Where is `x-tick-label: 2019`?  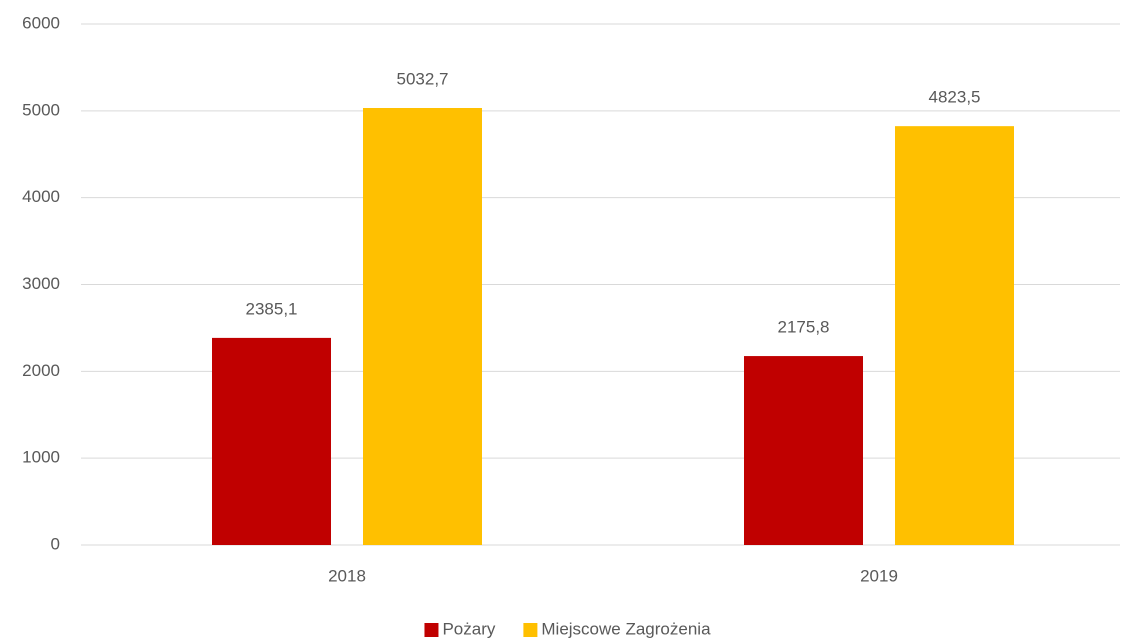
x-tick-label: 2019 is located at coordinates (879, 575).